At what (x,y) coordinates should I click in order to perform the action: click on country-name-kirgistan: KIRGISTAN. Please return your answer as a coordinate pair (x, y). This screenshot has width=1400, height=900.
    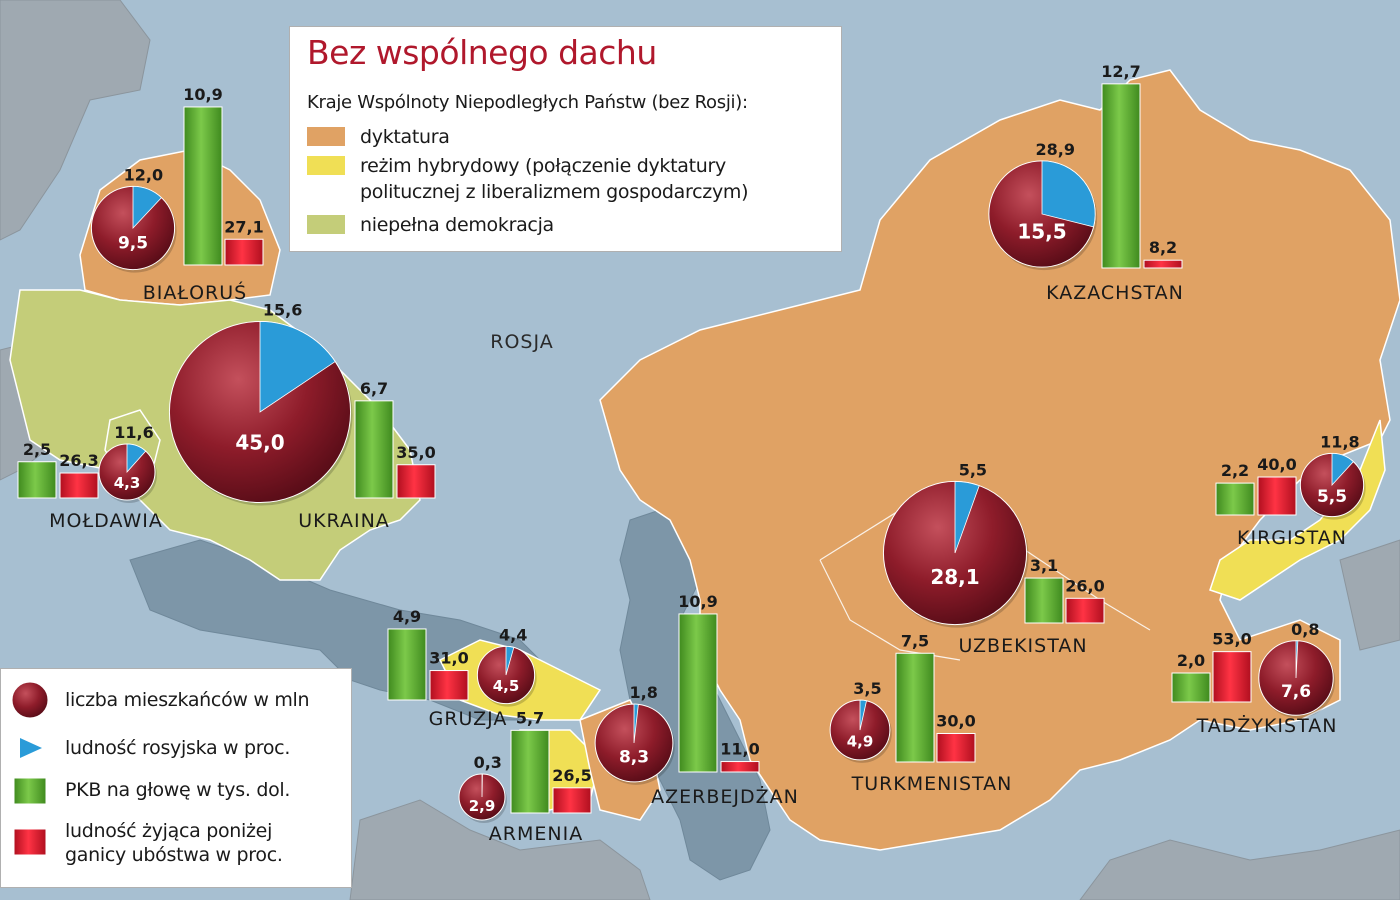
    Looking at the image, I should click on (1292, 538).